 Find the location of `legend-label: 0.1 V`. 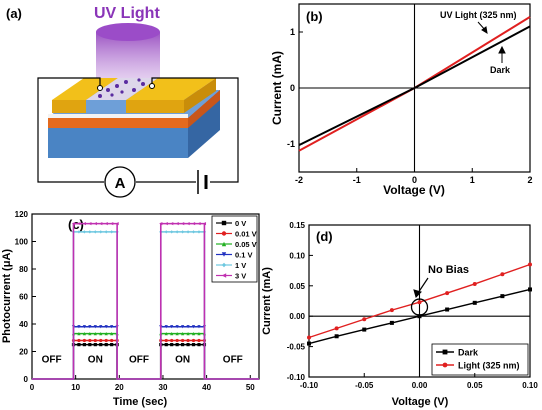

legend-label: 0.1 V is located at coordinates (244, 255).